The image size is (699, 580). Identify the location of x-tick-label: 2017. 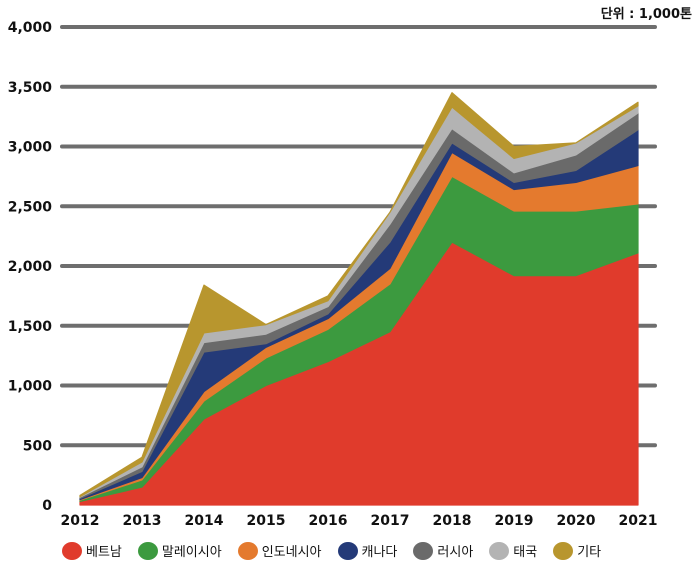
(390, 521).